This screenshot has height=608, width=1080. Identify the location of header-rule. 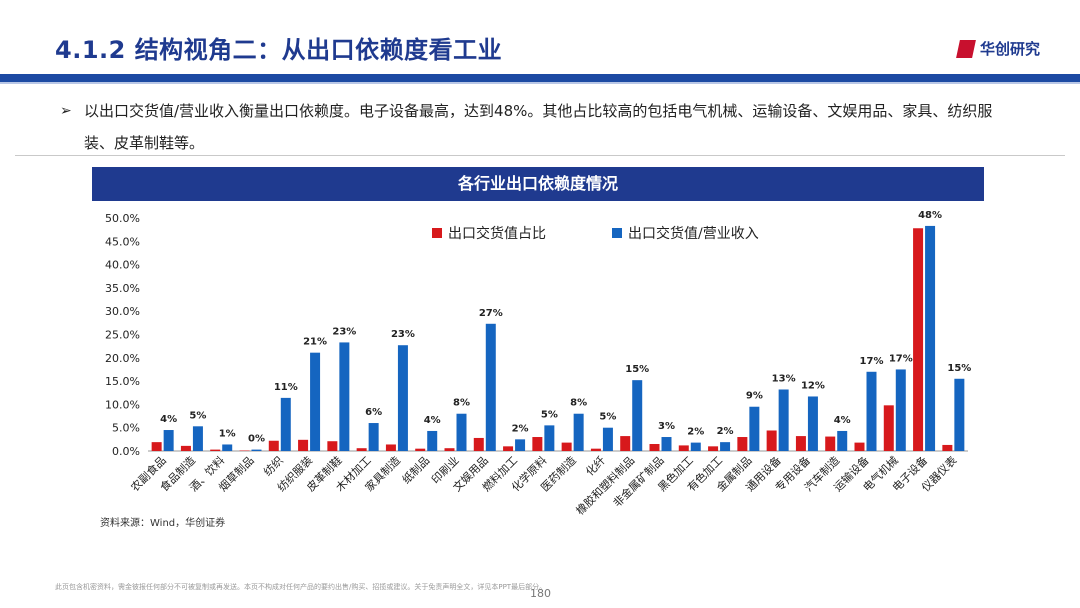
(540, 78).